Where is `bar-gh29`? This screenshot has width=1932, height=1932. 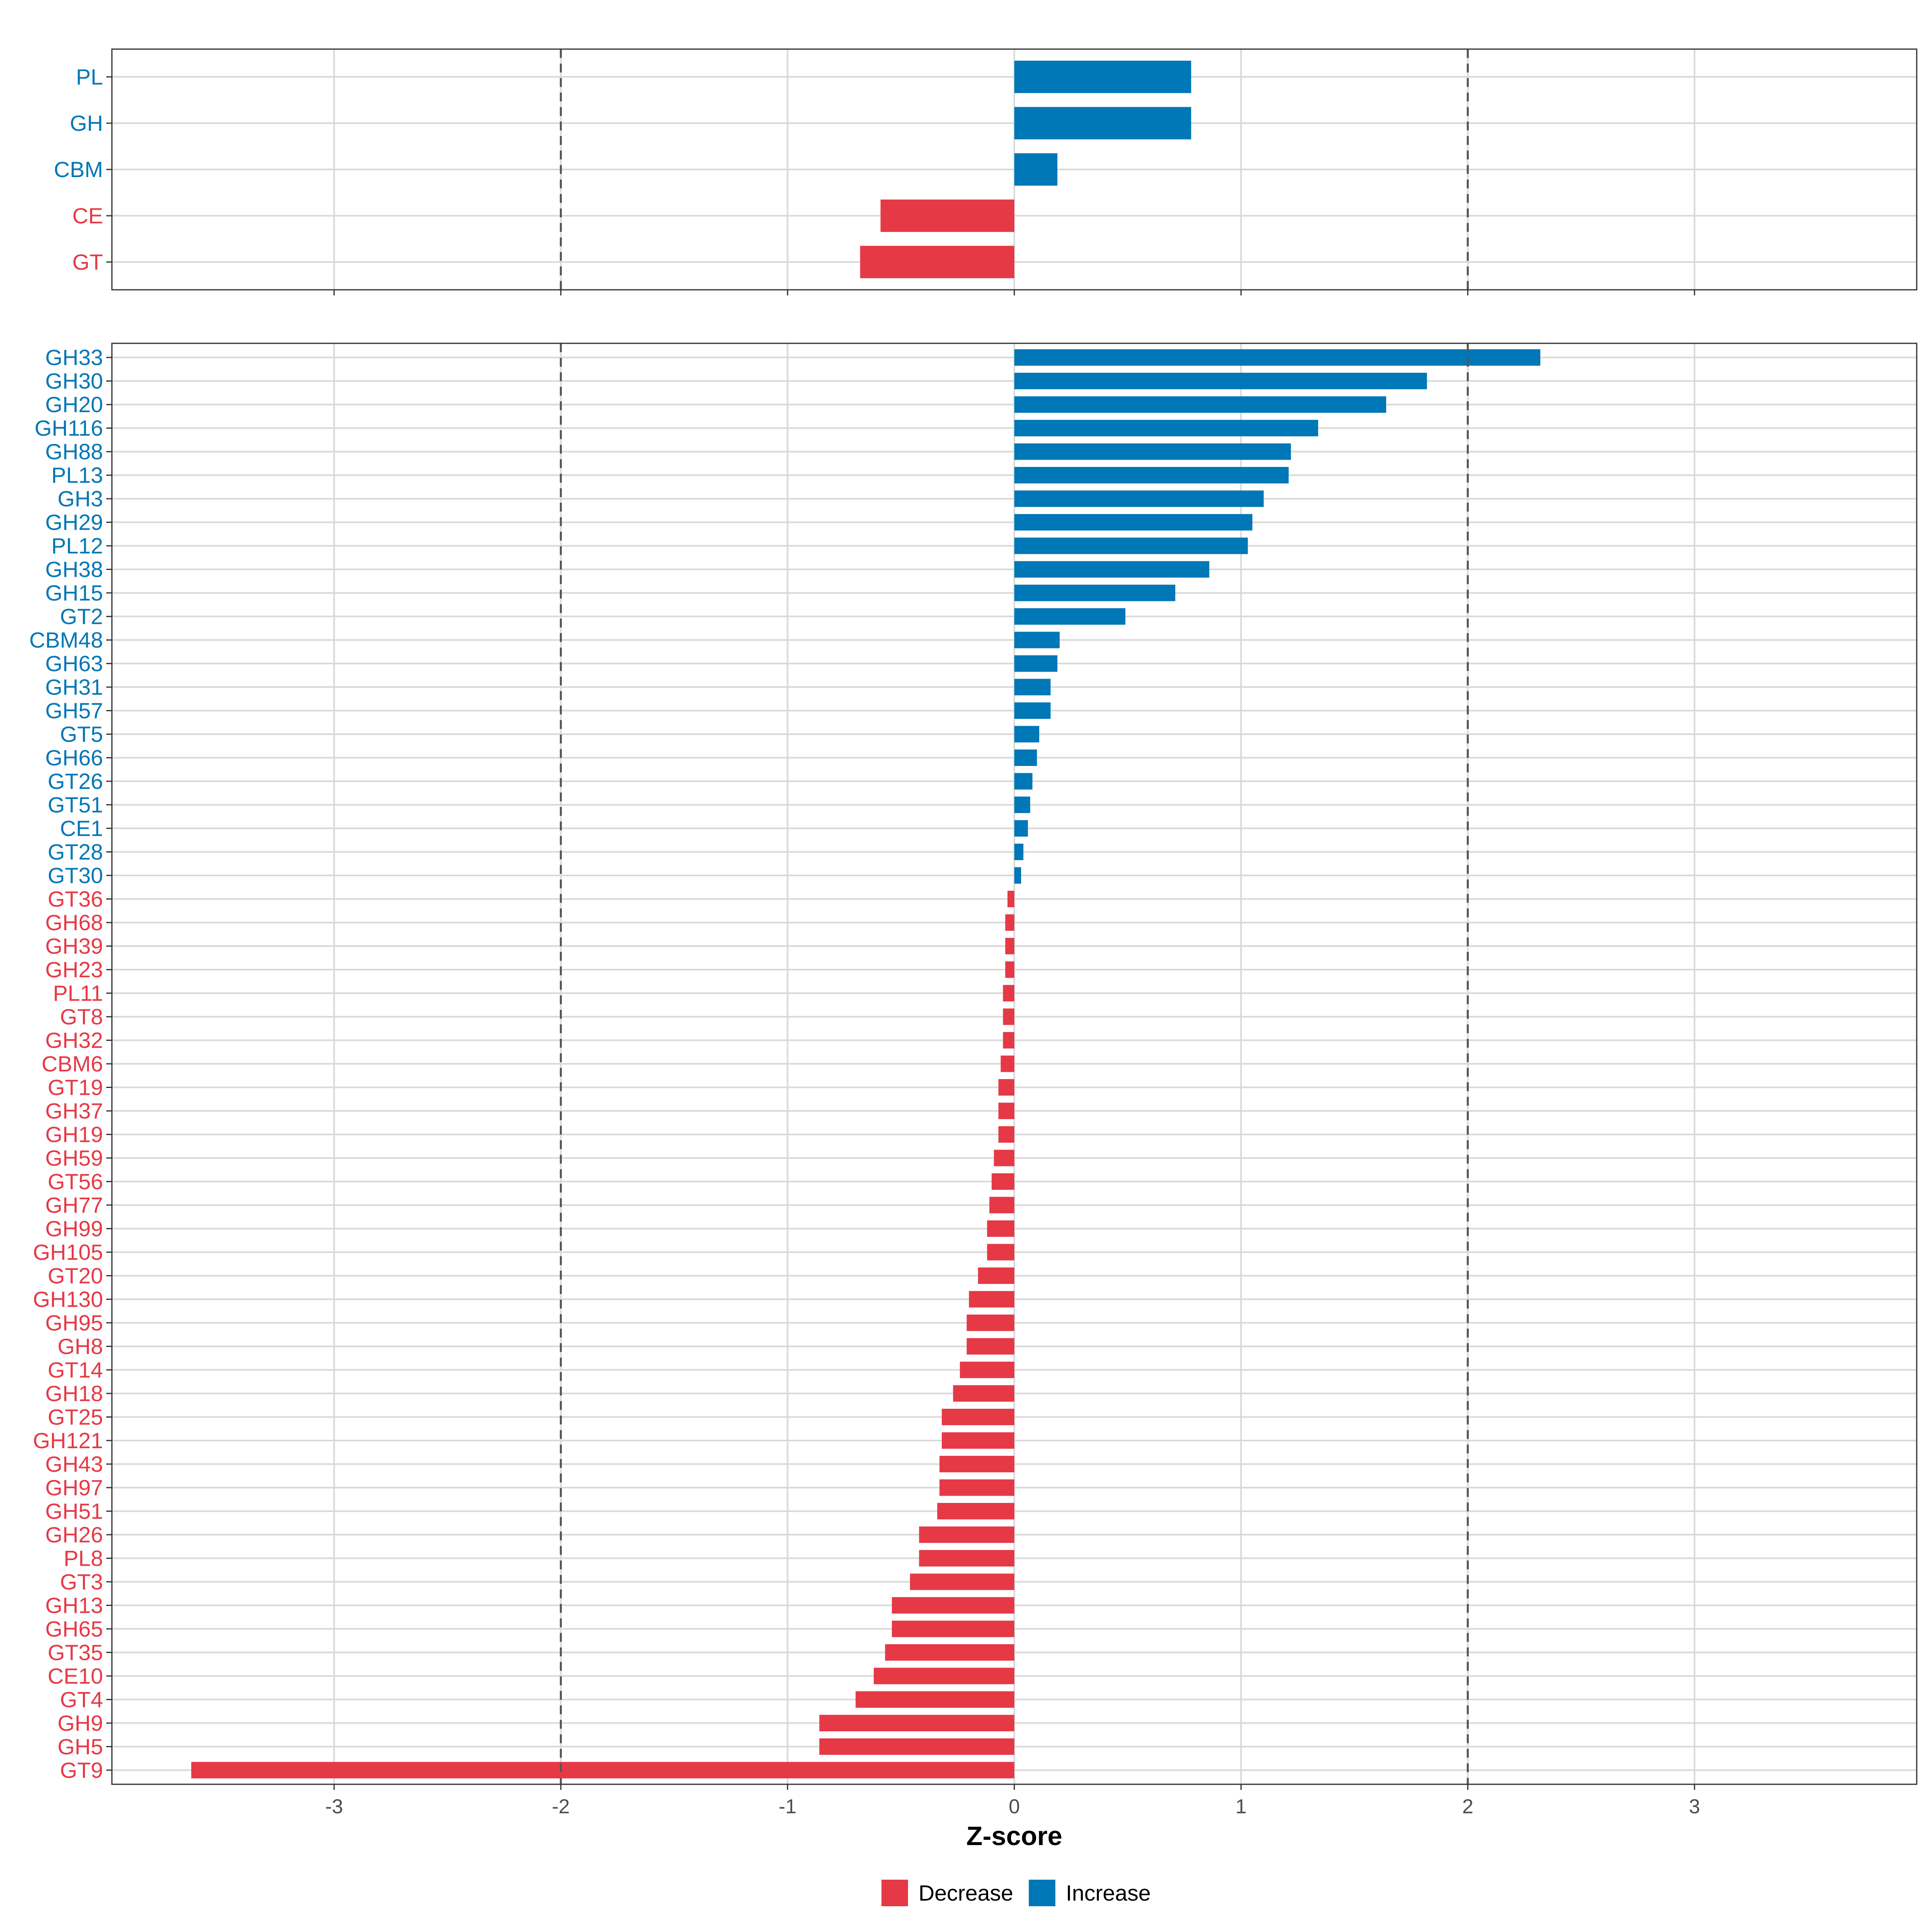 bar-gh29 is located at coordinates (1133, 522).